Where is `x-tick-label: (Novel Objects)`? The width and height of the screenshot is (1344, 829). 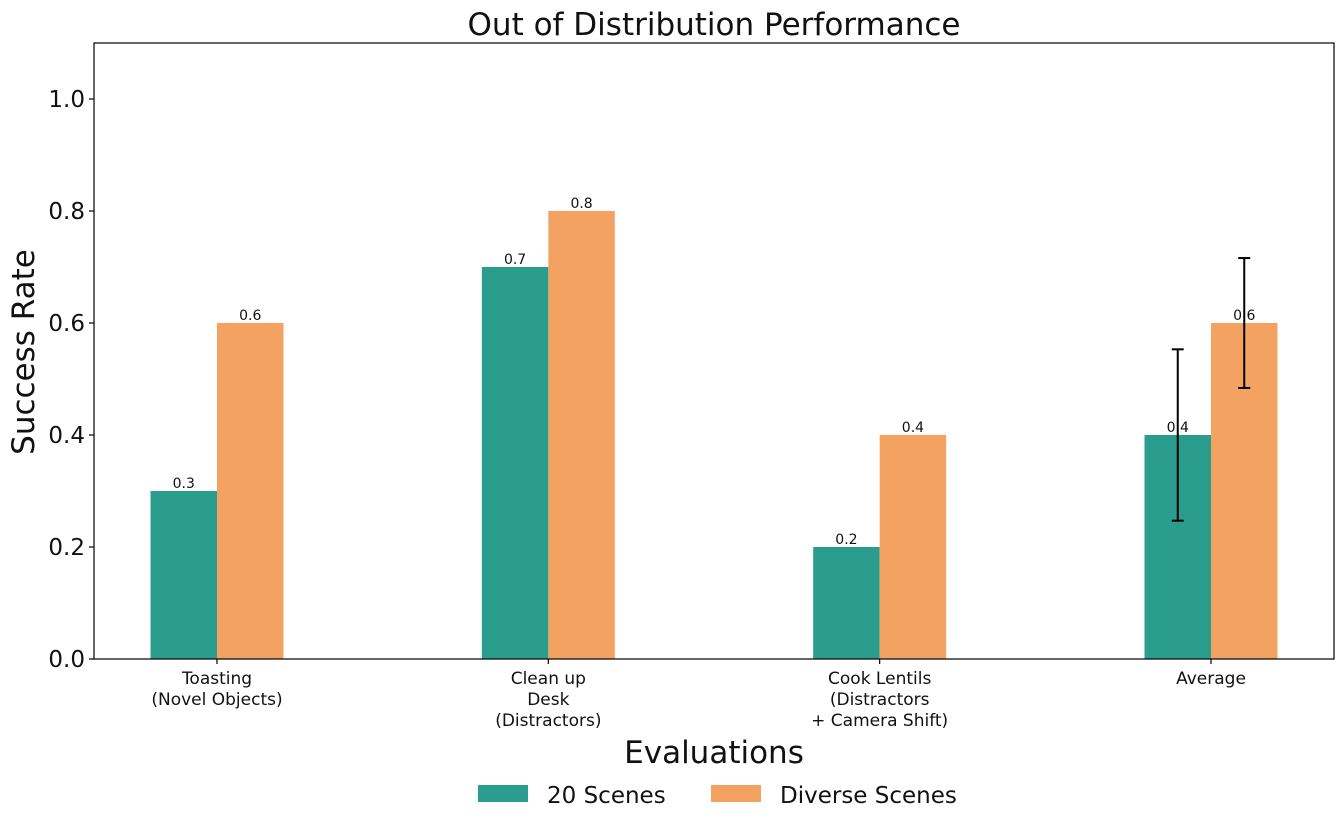
x-tick-label: (Novel Objects) is located at coordinates (216, 700).